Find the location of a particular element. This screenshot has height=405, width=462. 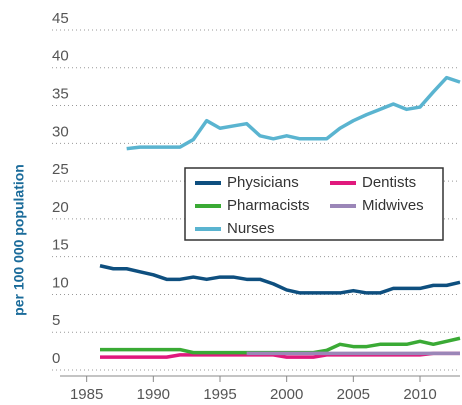

y-tick-label: 5 is located at coordinates (56, 320).